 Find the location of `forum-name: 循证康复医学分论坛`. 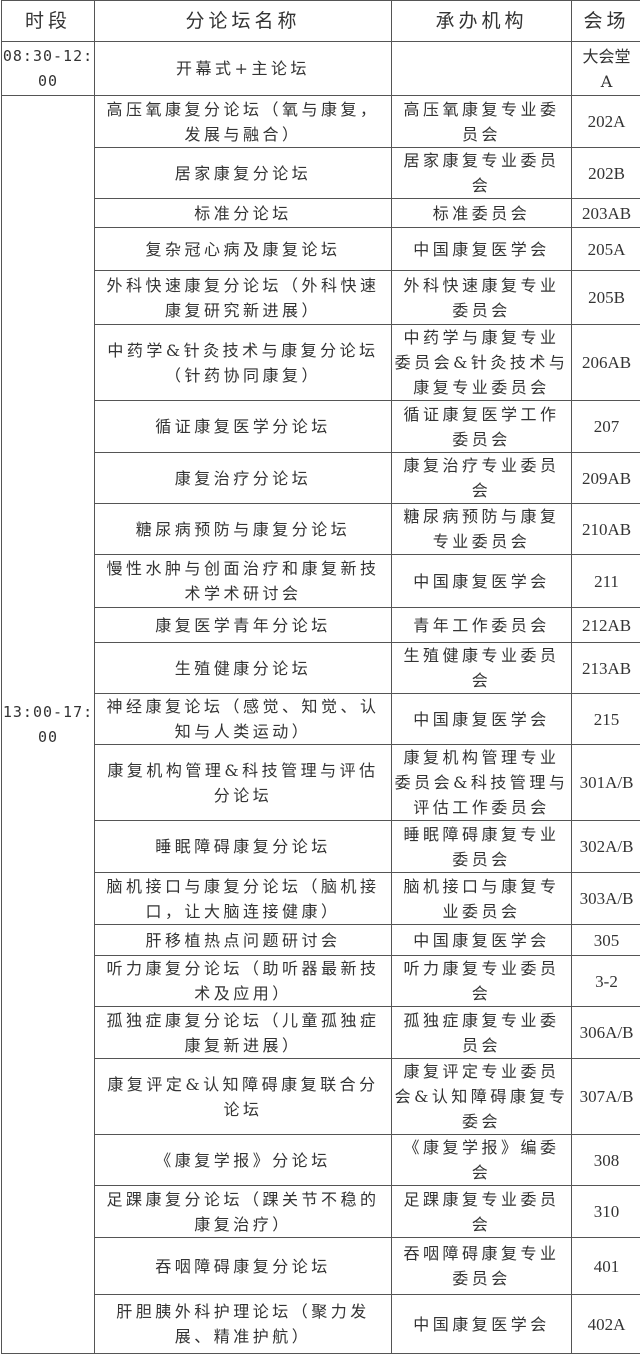

forum-name: 循证康复医学分论坛 is located at coordinates (243, 427).